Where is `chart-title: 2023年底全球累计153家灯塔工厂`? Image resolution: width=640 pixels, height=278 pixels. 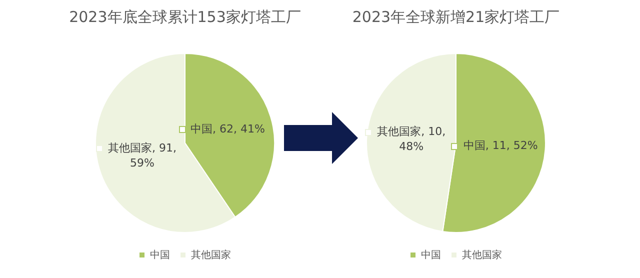
chart-title: 2023年底全球累计153家灯塔工厂 is located at coordinates (185, 17).